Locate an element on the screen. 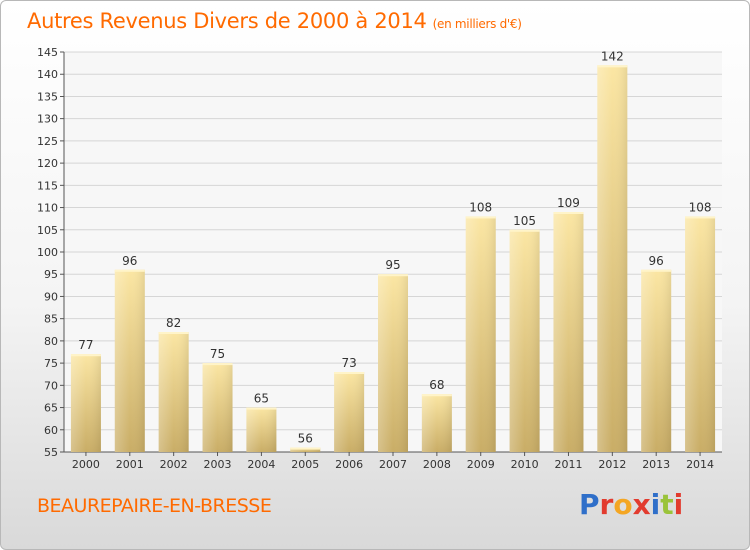 The image size is (750, 550). bar-shade-2000 is located at coordinates (85, 403).